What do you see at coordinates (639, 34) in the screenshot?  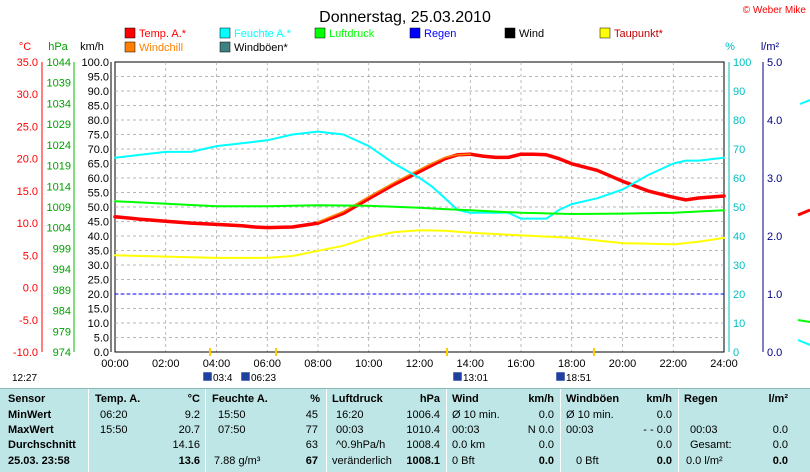 I see `legend-label: Taupunkt*` at bounding box center [639, 34].